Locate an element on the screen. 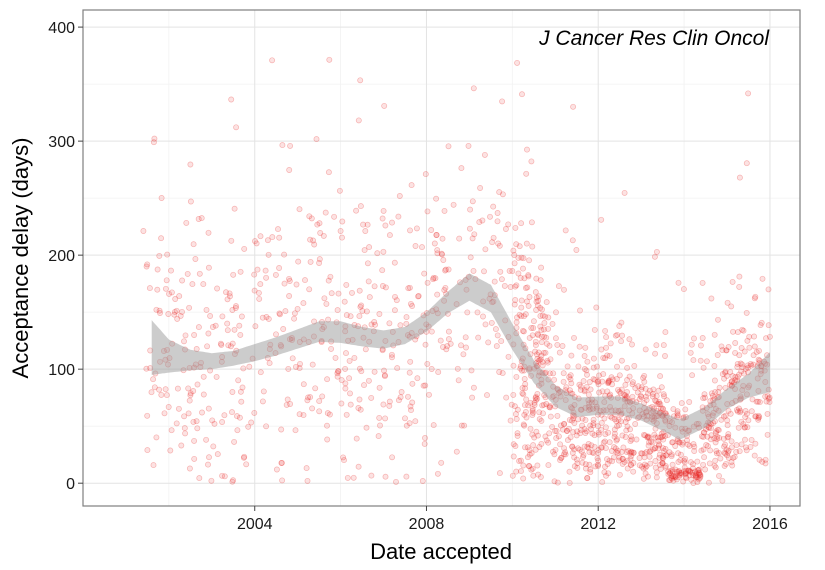  x-tick-label: 2008 is located at coordinates (427, 524).